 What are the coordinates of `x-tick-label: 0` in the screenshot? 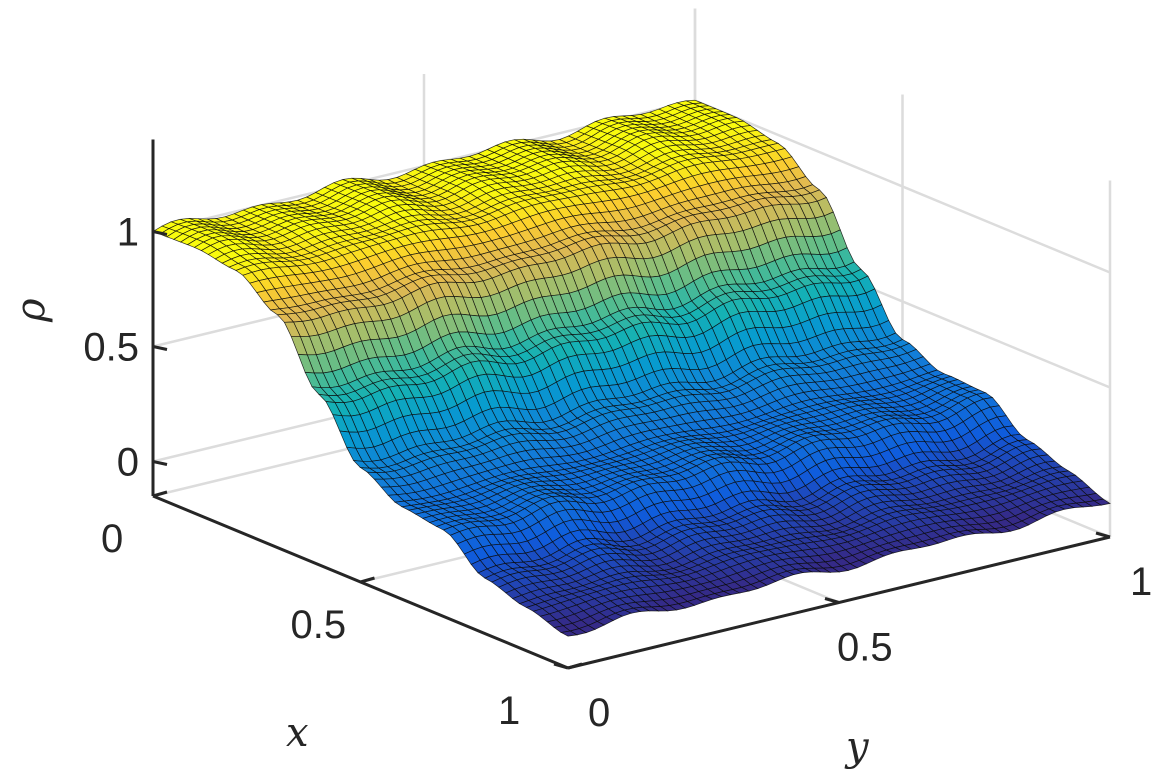 It's located at (112, 539).